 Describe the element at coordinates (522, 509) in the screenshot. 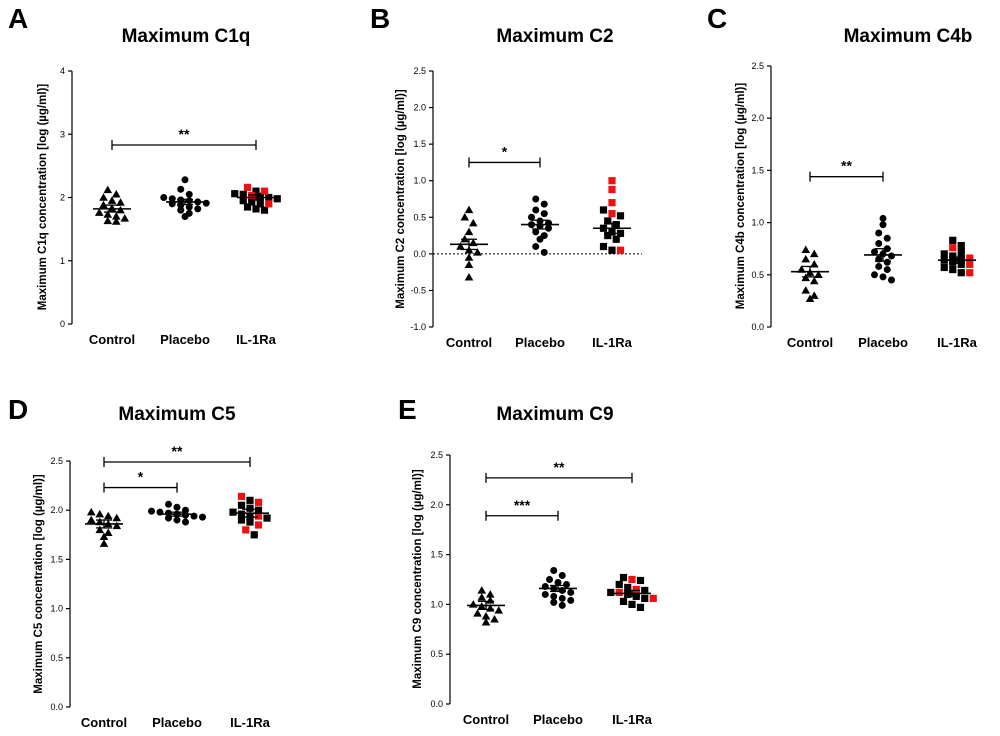

I see `significance-bracket: ***` at that location.